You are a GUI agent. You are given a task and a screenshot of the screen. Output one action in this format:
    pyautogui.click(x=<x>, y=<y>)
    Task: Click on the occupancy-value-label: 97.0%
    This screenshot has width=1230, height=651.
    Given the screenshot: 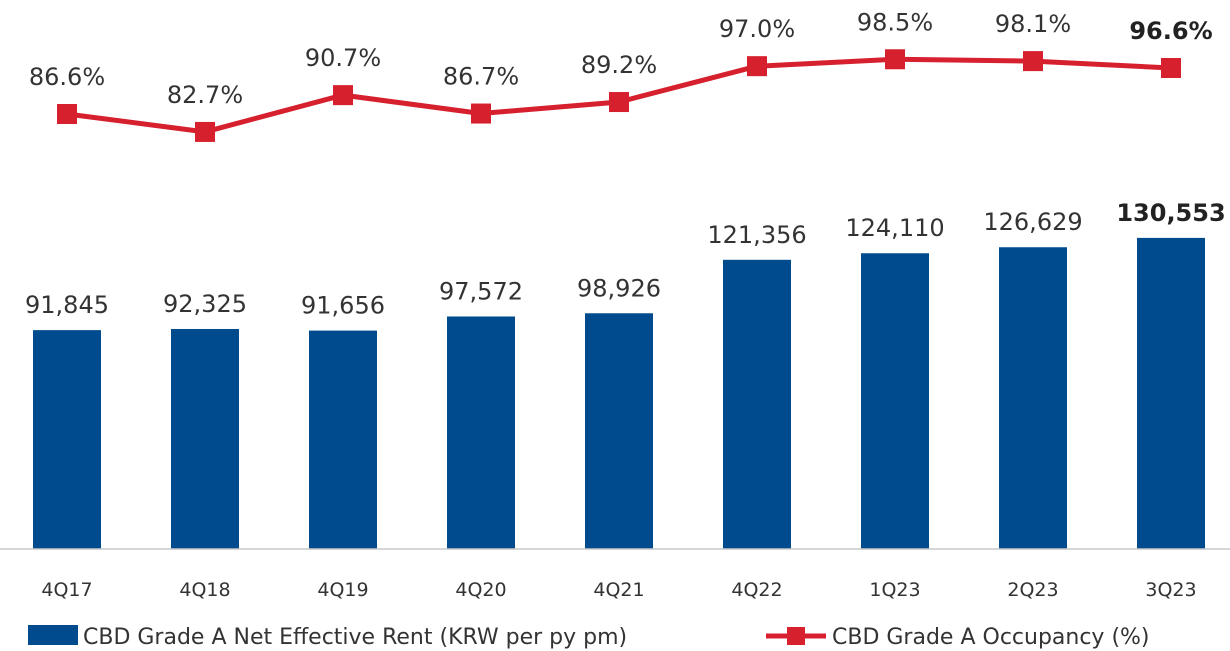 What is the action you would take?
    pyautogui.click(x=757, y=29)
    